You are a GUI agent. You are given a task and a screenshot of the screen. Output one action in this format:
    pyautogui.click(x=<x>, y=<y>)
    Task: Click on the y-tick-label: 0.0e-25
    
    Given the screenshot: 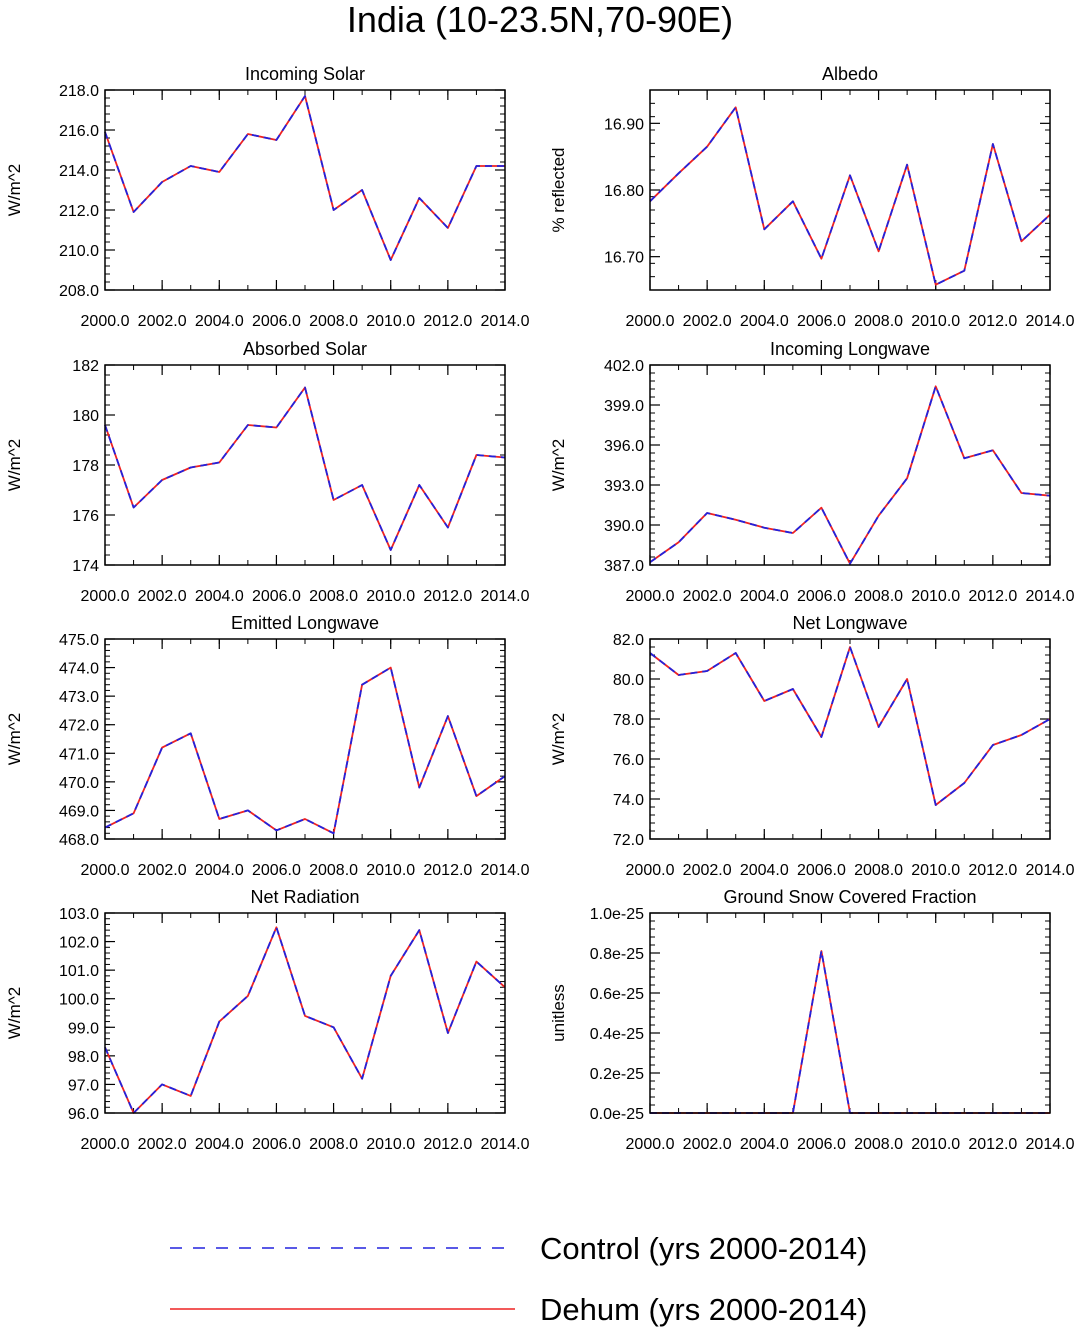 What is the action you would take?
    pyautogui.click(x=617, y=1114)
    